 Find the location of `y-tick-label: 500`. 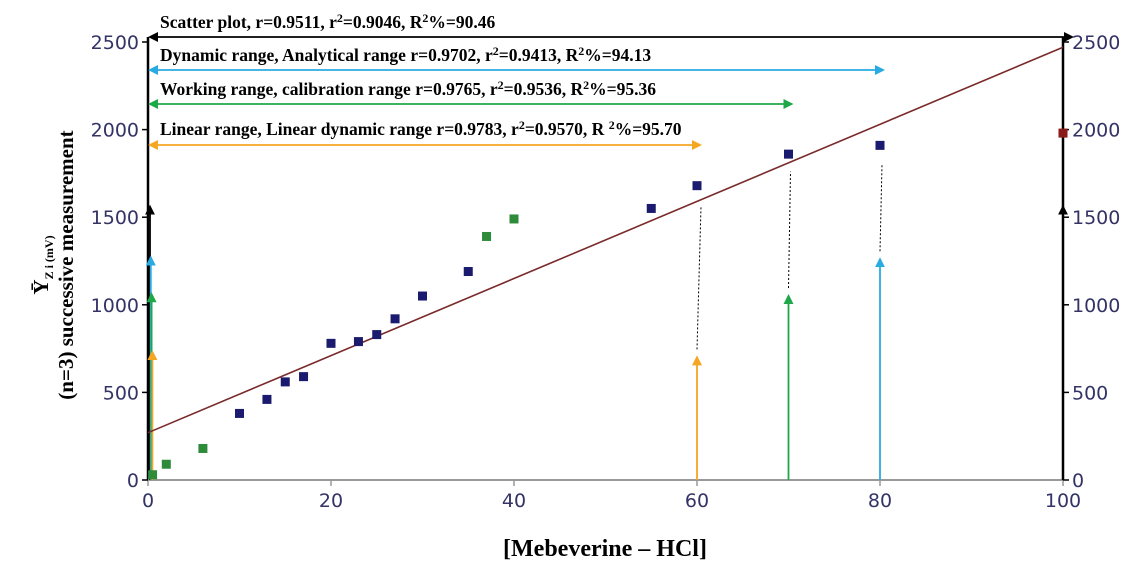

y-tick-label: 500 is located at coordinates (121, 393).